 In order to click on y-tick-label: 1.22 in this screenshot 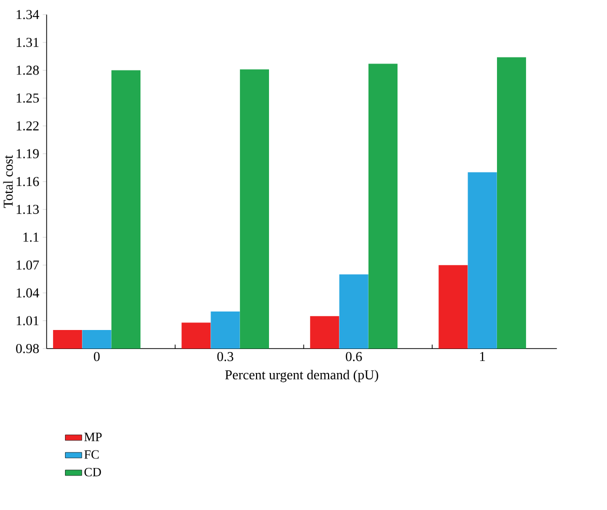, I will do `click(27, 125)`.